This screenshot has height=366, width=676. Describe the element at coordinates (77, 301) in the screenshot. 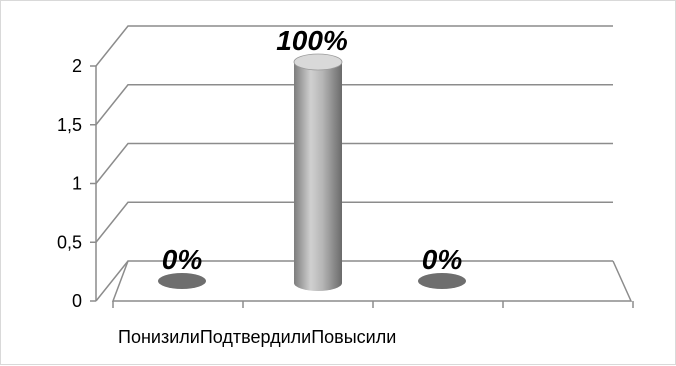

I see `y-tick-label: 0` at that location.